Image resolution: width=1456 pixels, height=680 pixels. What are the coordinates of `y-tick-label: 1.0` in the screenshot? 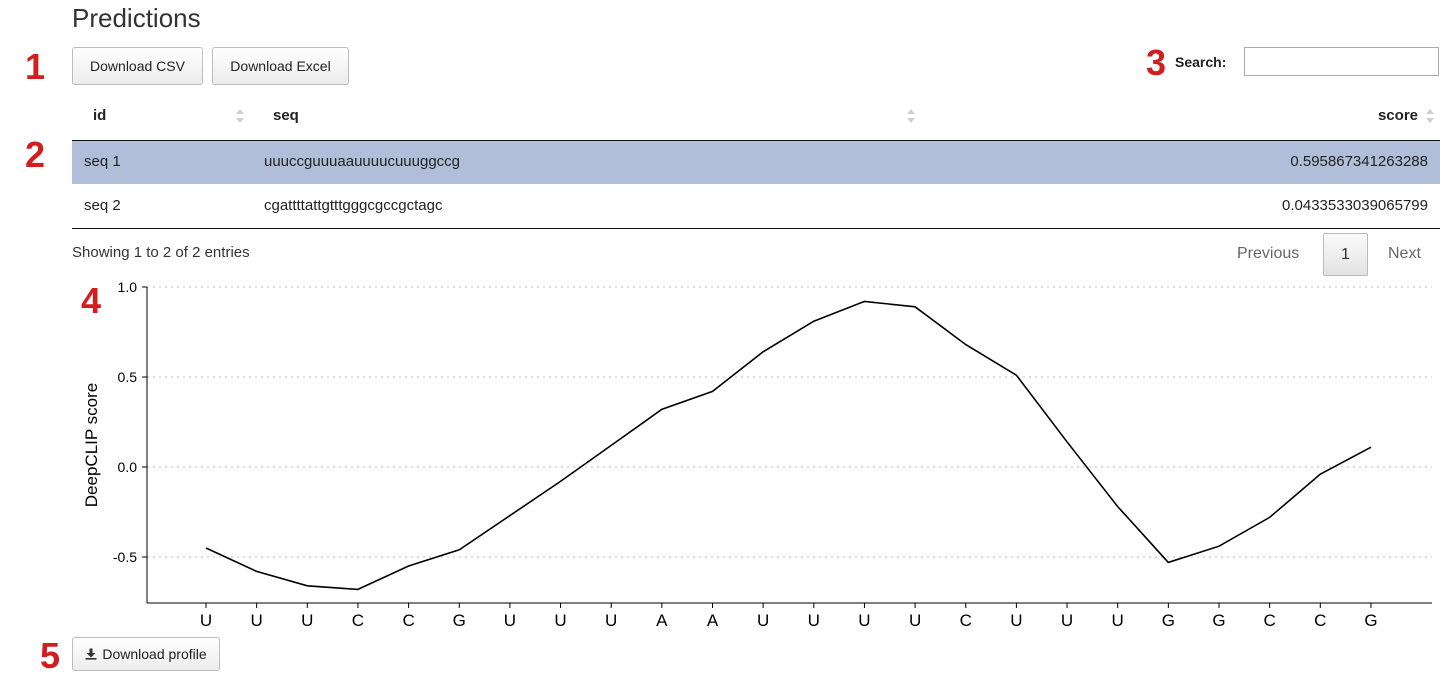 It's located at (128, 287).